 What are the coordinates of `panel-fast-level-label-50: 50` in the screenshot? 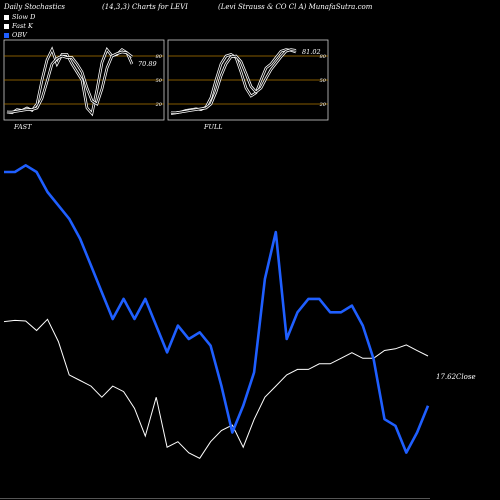 It's located at (159, 81).